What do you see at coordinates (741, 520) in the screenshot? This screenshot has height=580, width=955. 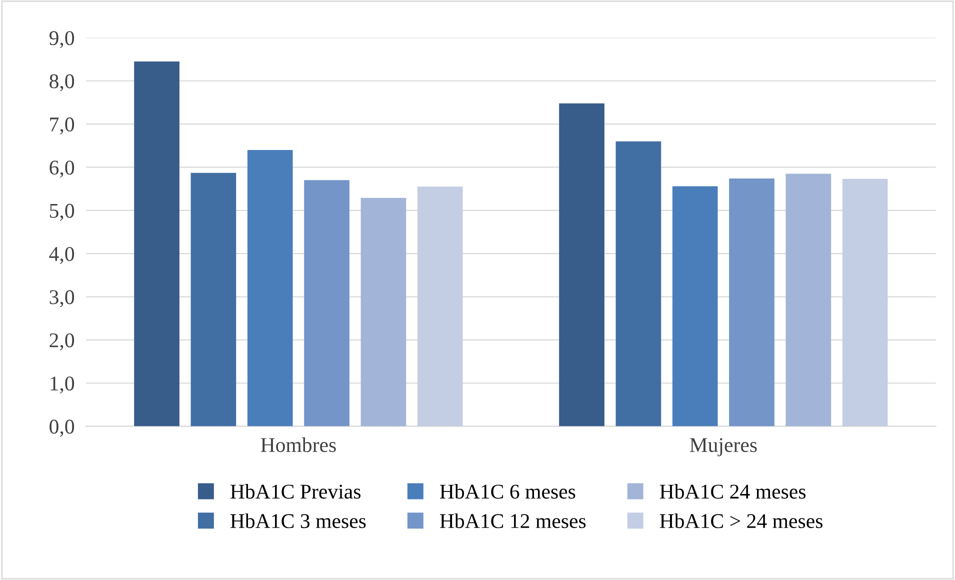 I see `legend-label: HbA1C > 24 meses` at bounding box center [741, 520].